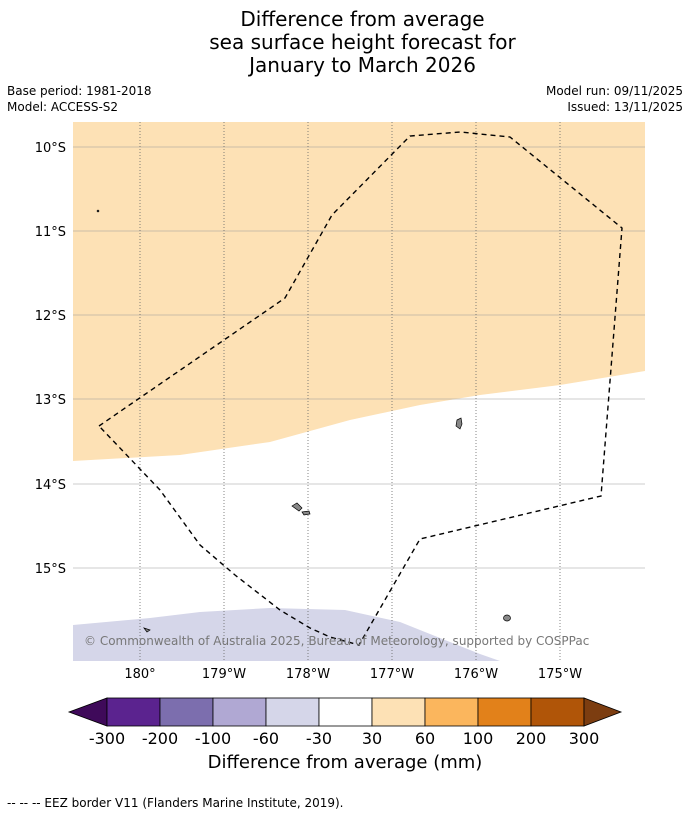 The image size is (690, 816). I want to click on colorbar-tick-label: 60, so click(425, 738).